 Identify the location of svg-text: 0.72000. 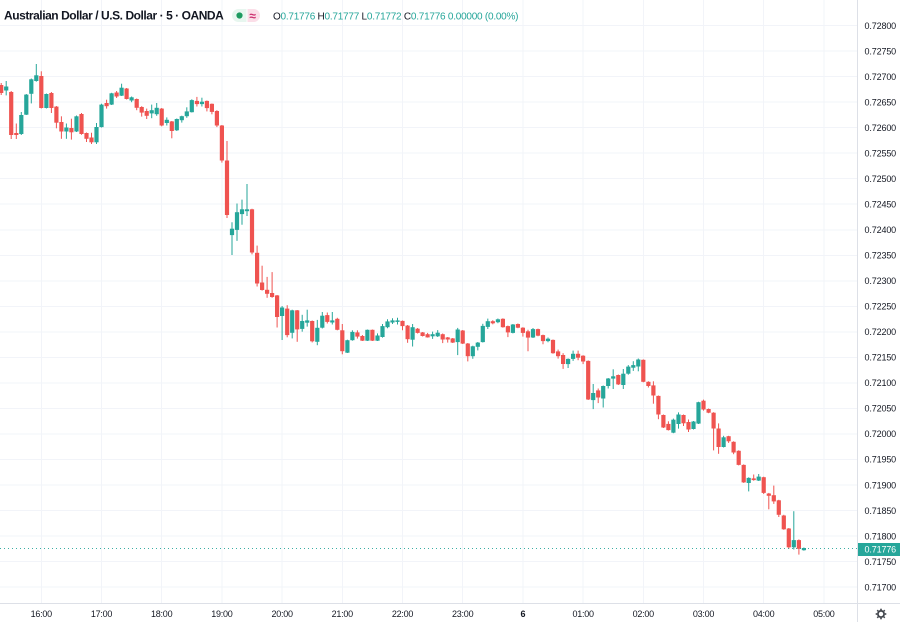
(881, 434).